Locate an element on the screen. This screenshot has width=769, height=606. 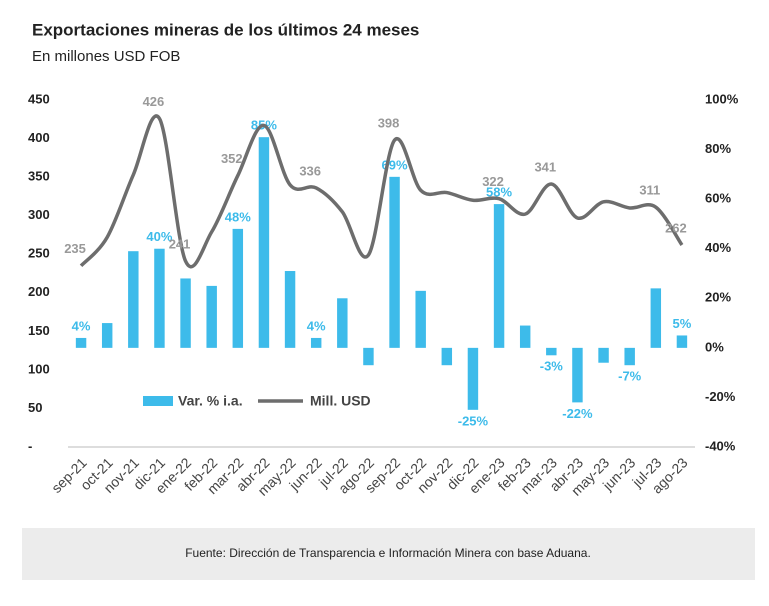
bar-label: 5% is located at coordinates (682, 323).